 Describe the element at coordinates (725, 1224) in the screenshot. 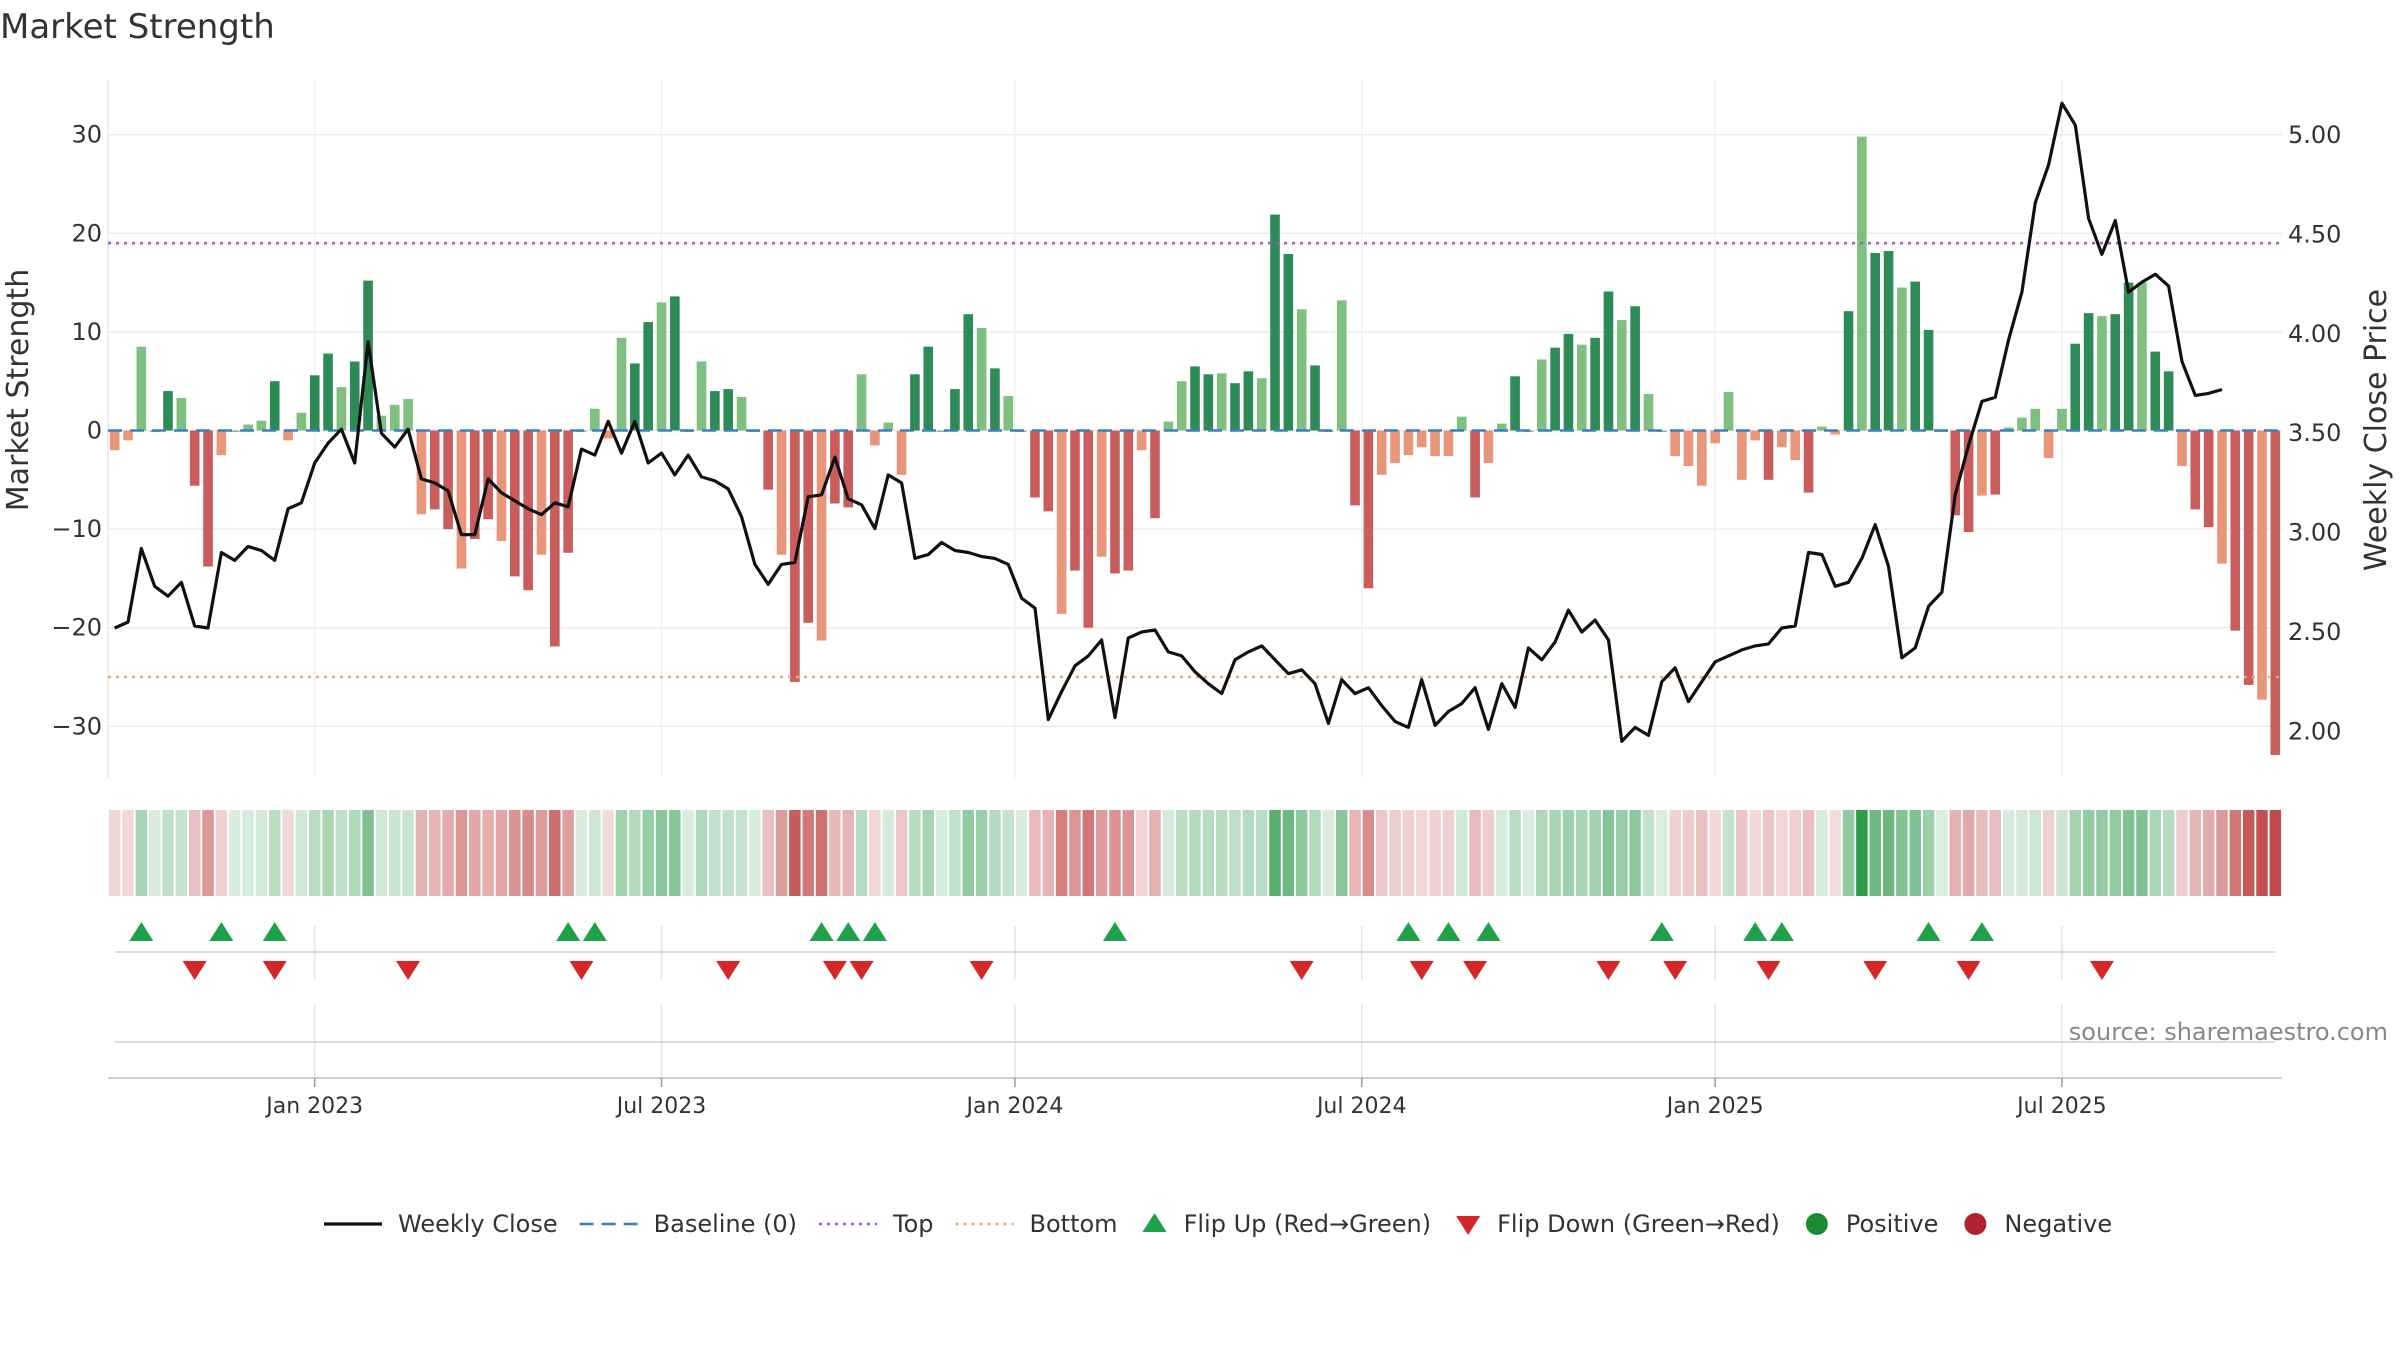

I see `legend-label: Baseline (0)` at that location.